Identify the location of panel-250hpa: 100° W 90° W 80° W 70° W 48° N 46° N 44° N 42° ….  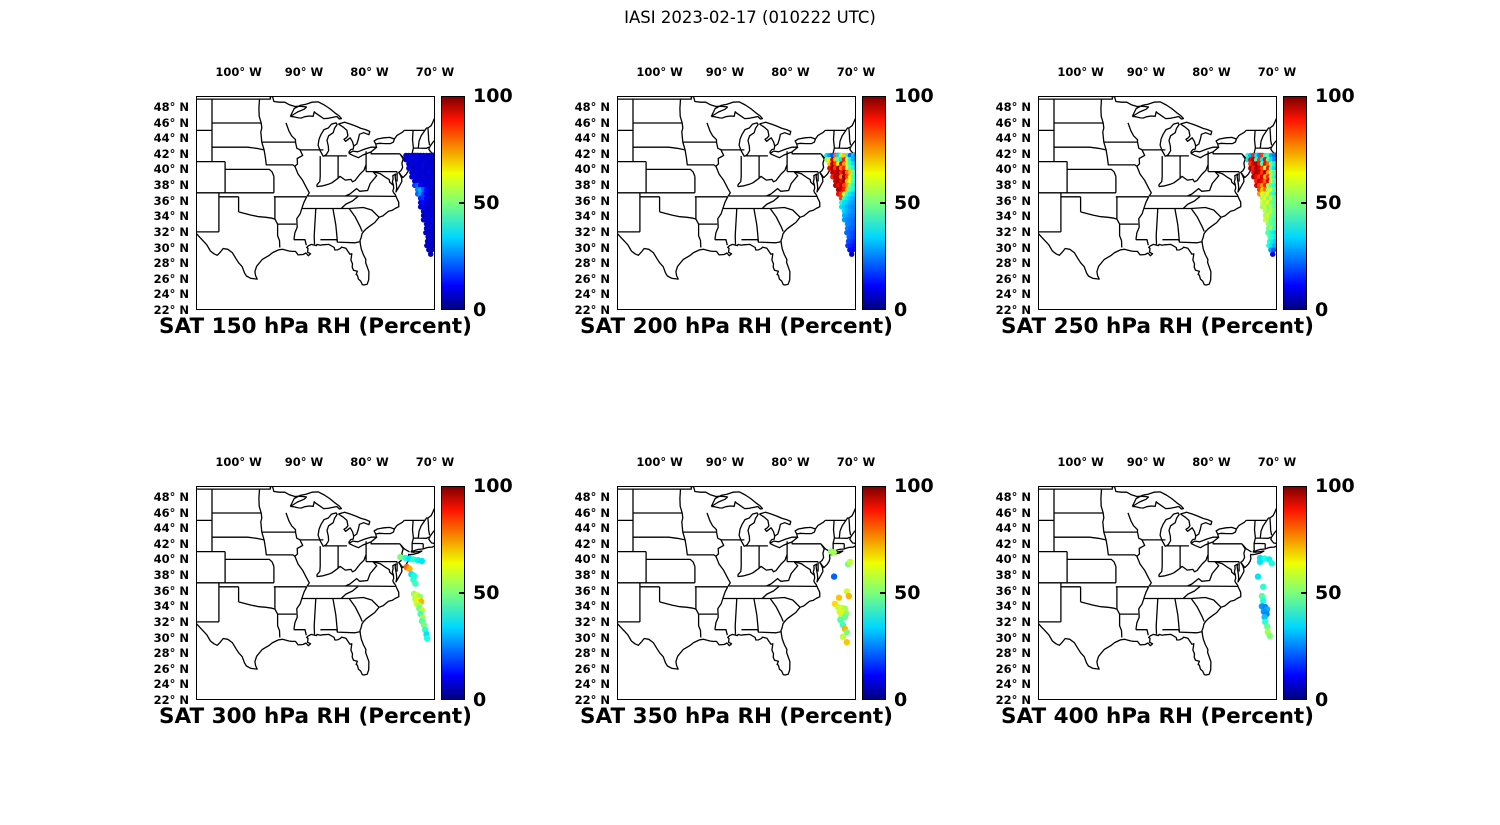
(1175, 202).